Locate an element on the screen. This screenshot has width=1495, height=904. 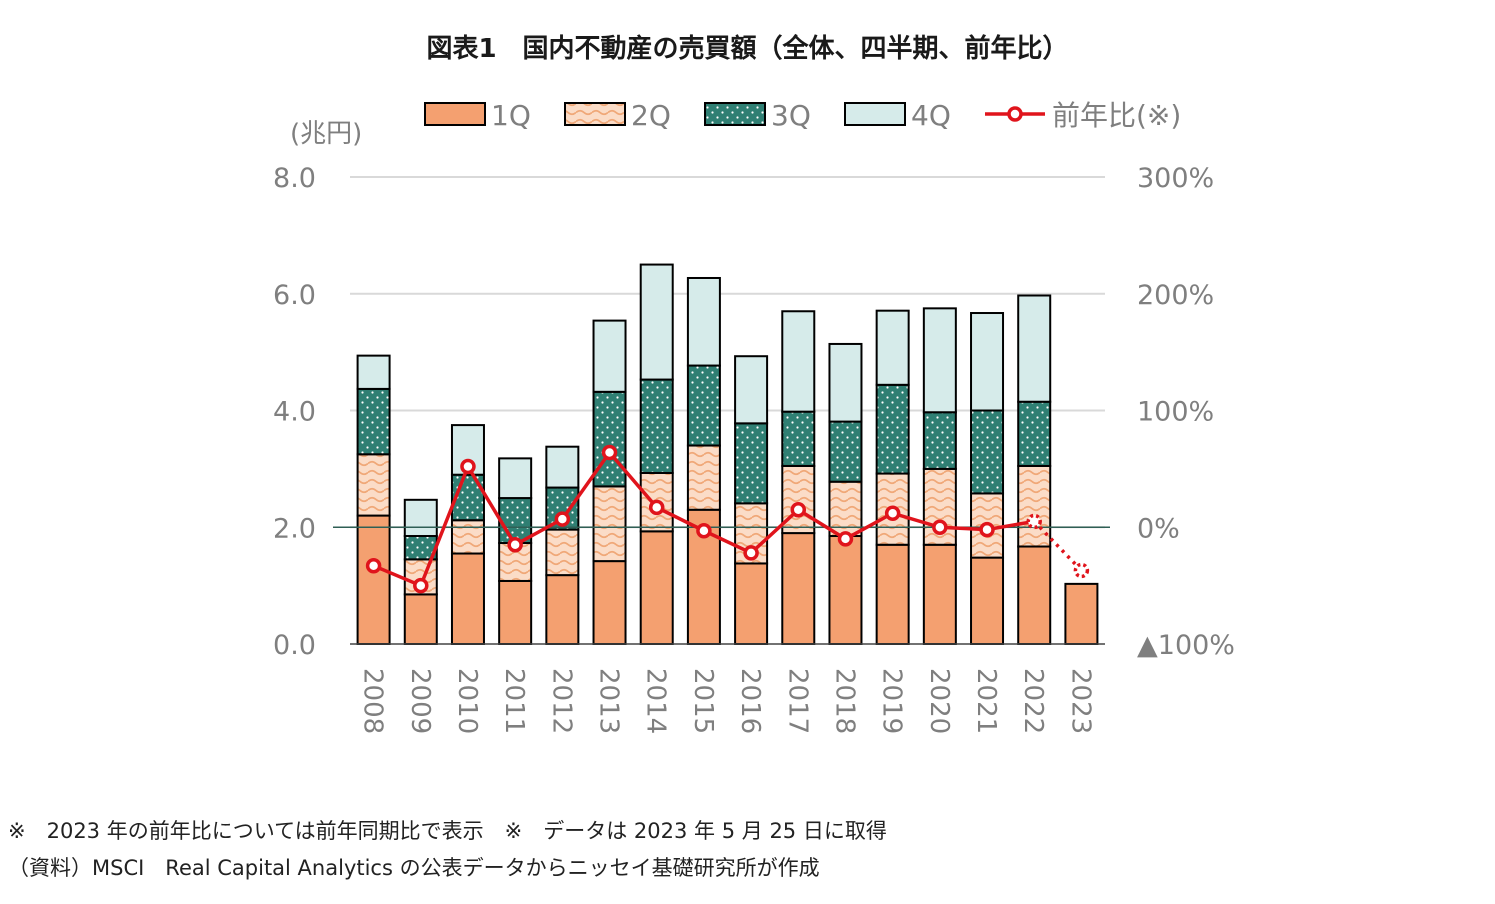
y-right-tick-label: ▲100% is located at coordinates (1186, 645).